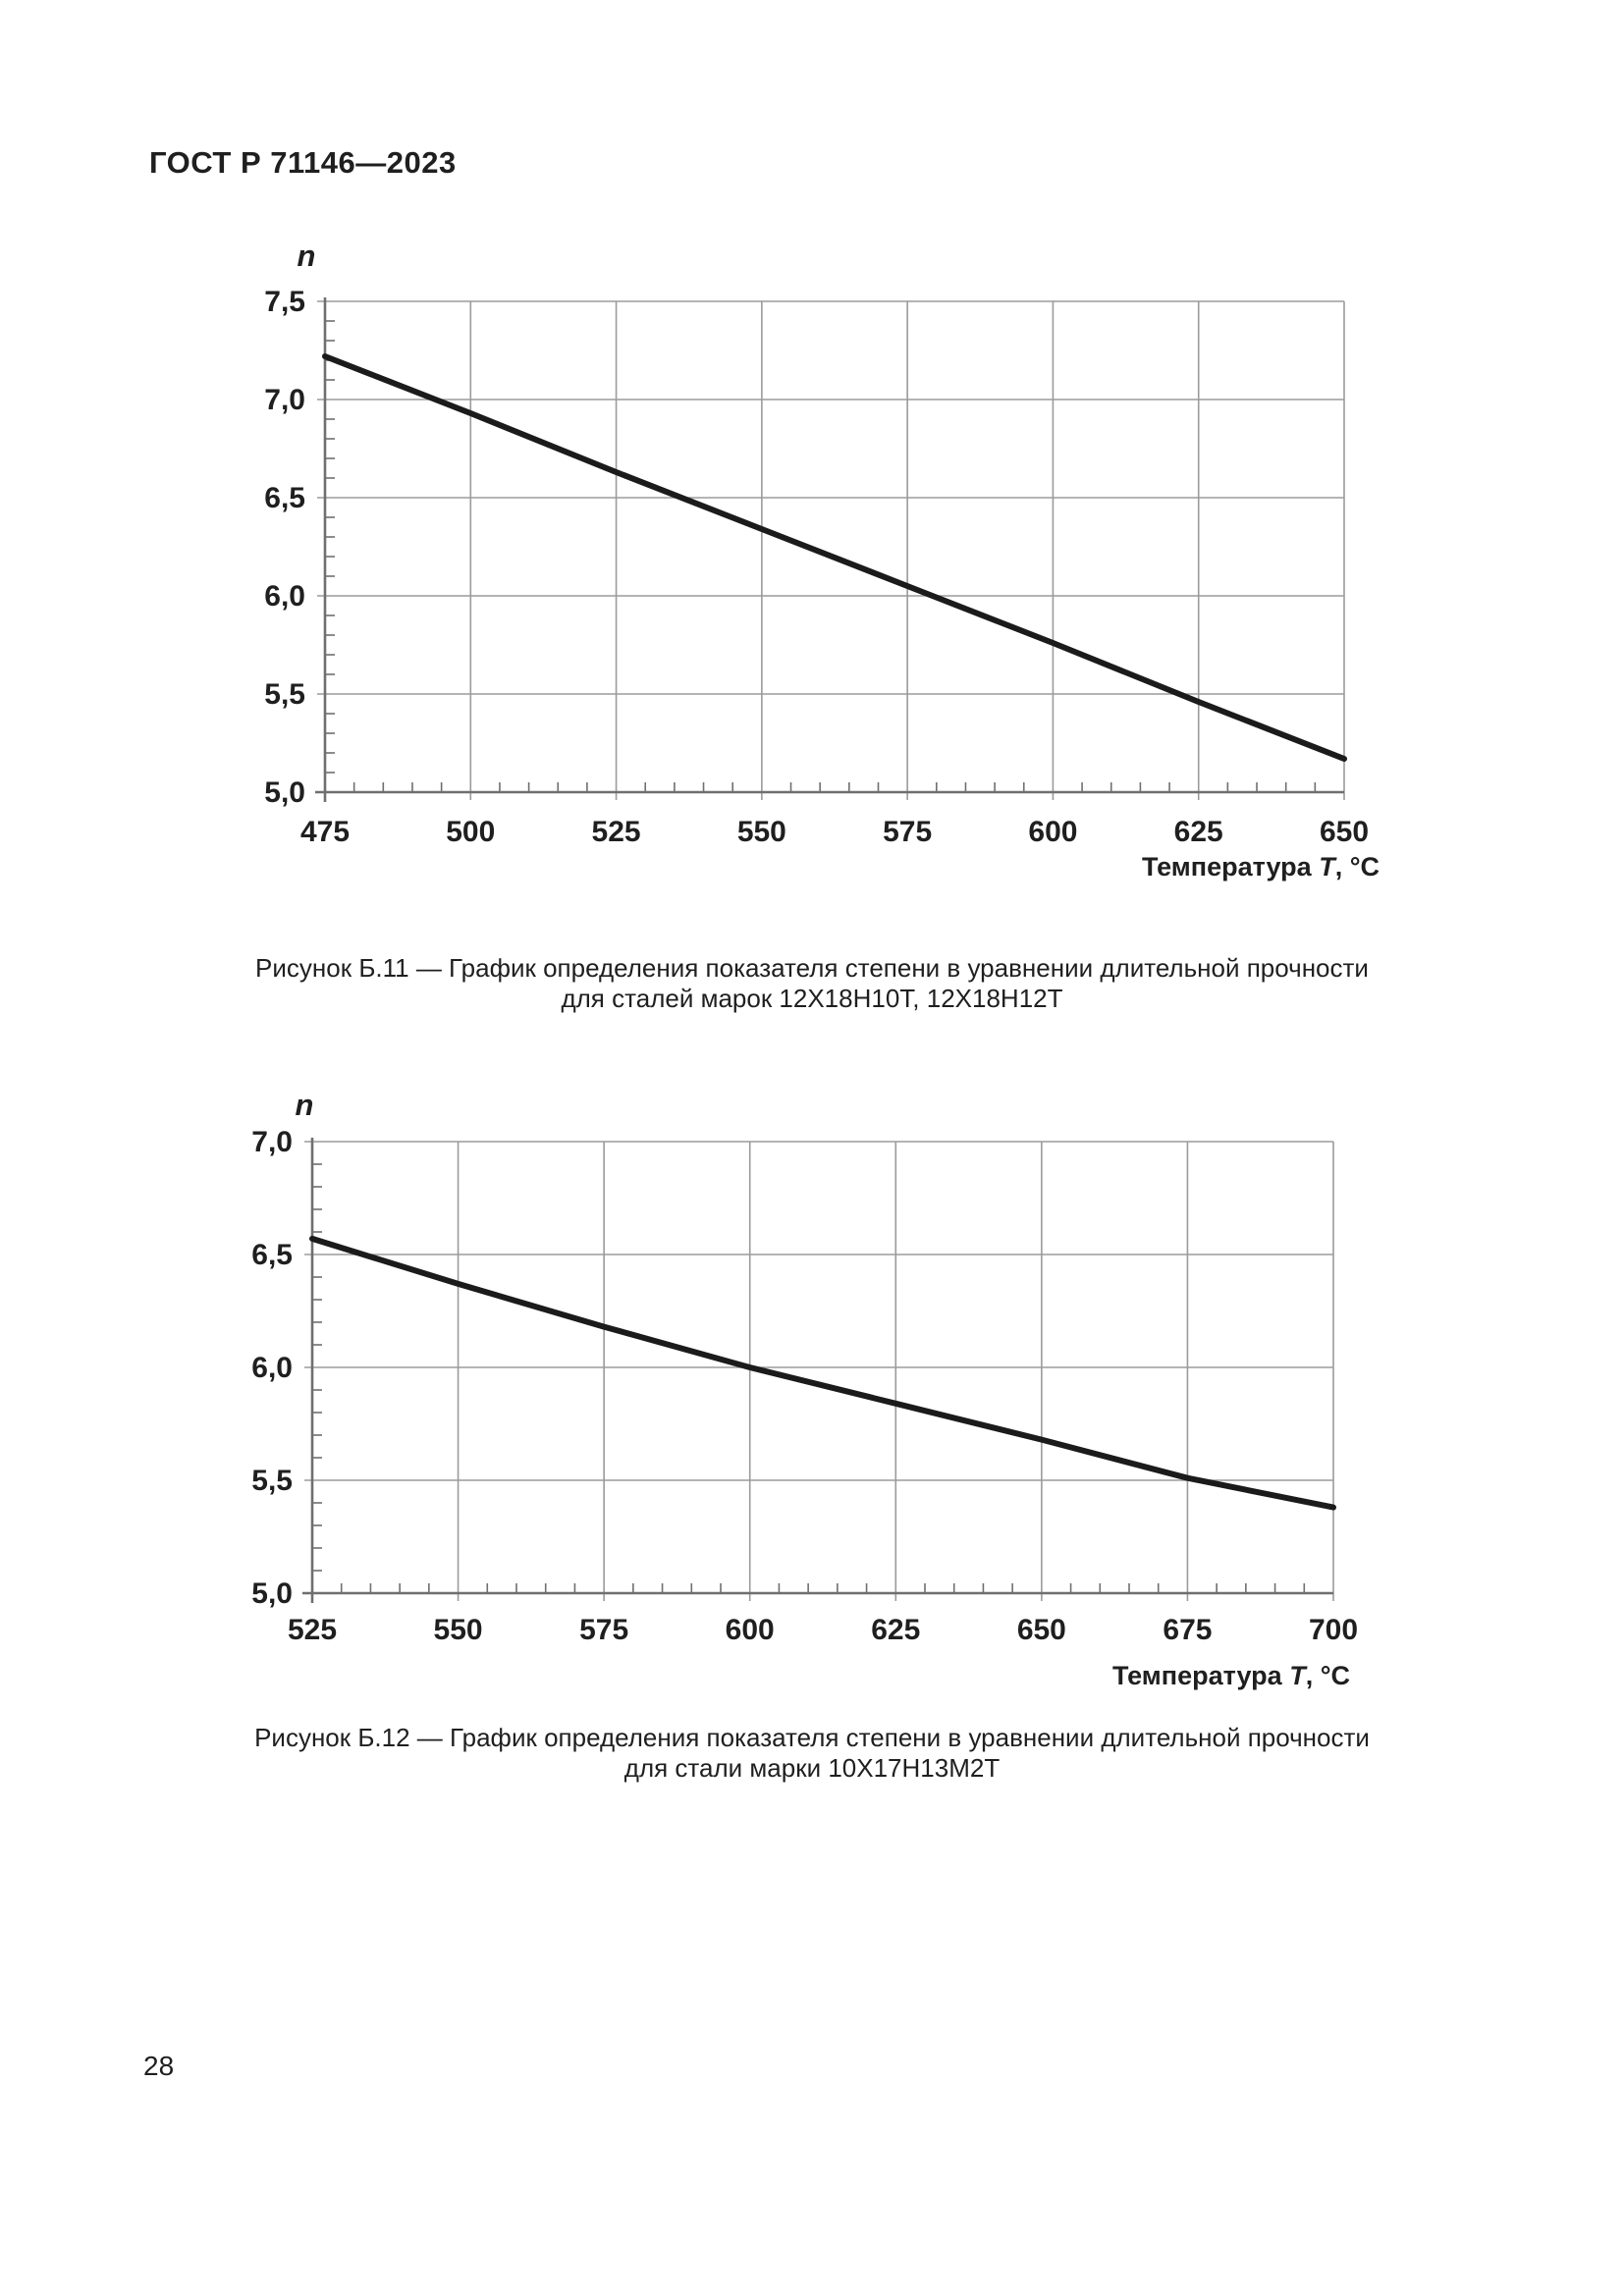  I want to click on x-axis-title-figure-b11: Температура T, °C, so click(1181, 867).